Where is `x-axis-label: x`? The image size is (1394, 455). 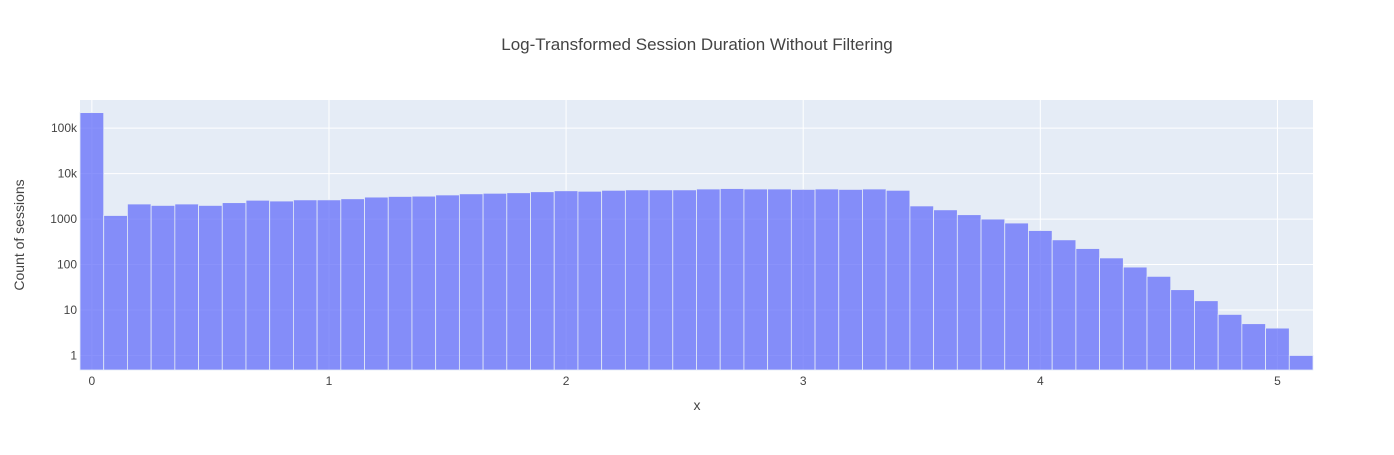
x-axis-label: x is located at coordinates (697, 405).